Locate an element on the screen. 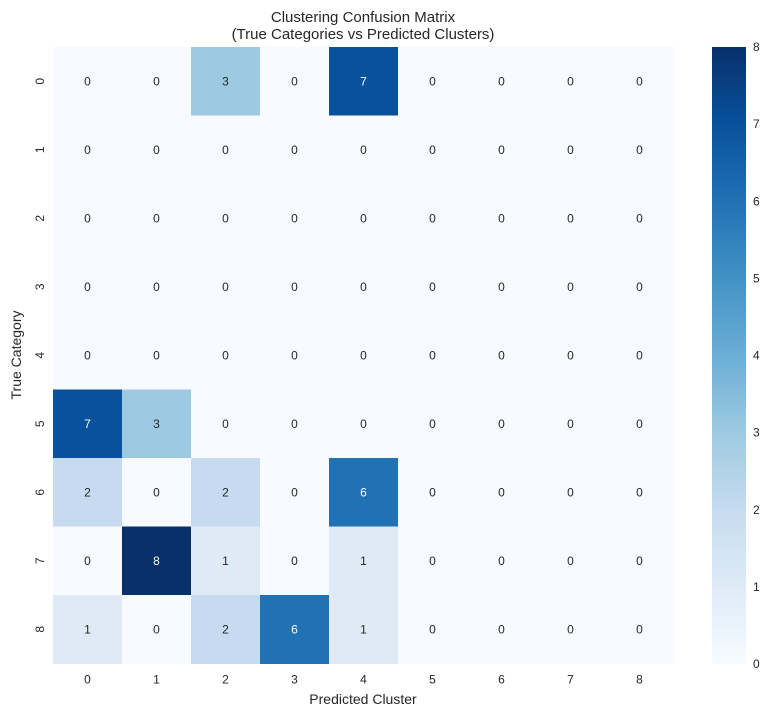 The height and width of the screenshot is (722, 770). heatmap-cell-r6-c6 is located at coordinates (502, 492).